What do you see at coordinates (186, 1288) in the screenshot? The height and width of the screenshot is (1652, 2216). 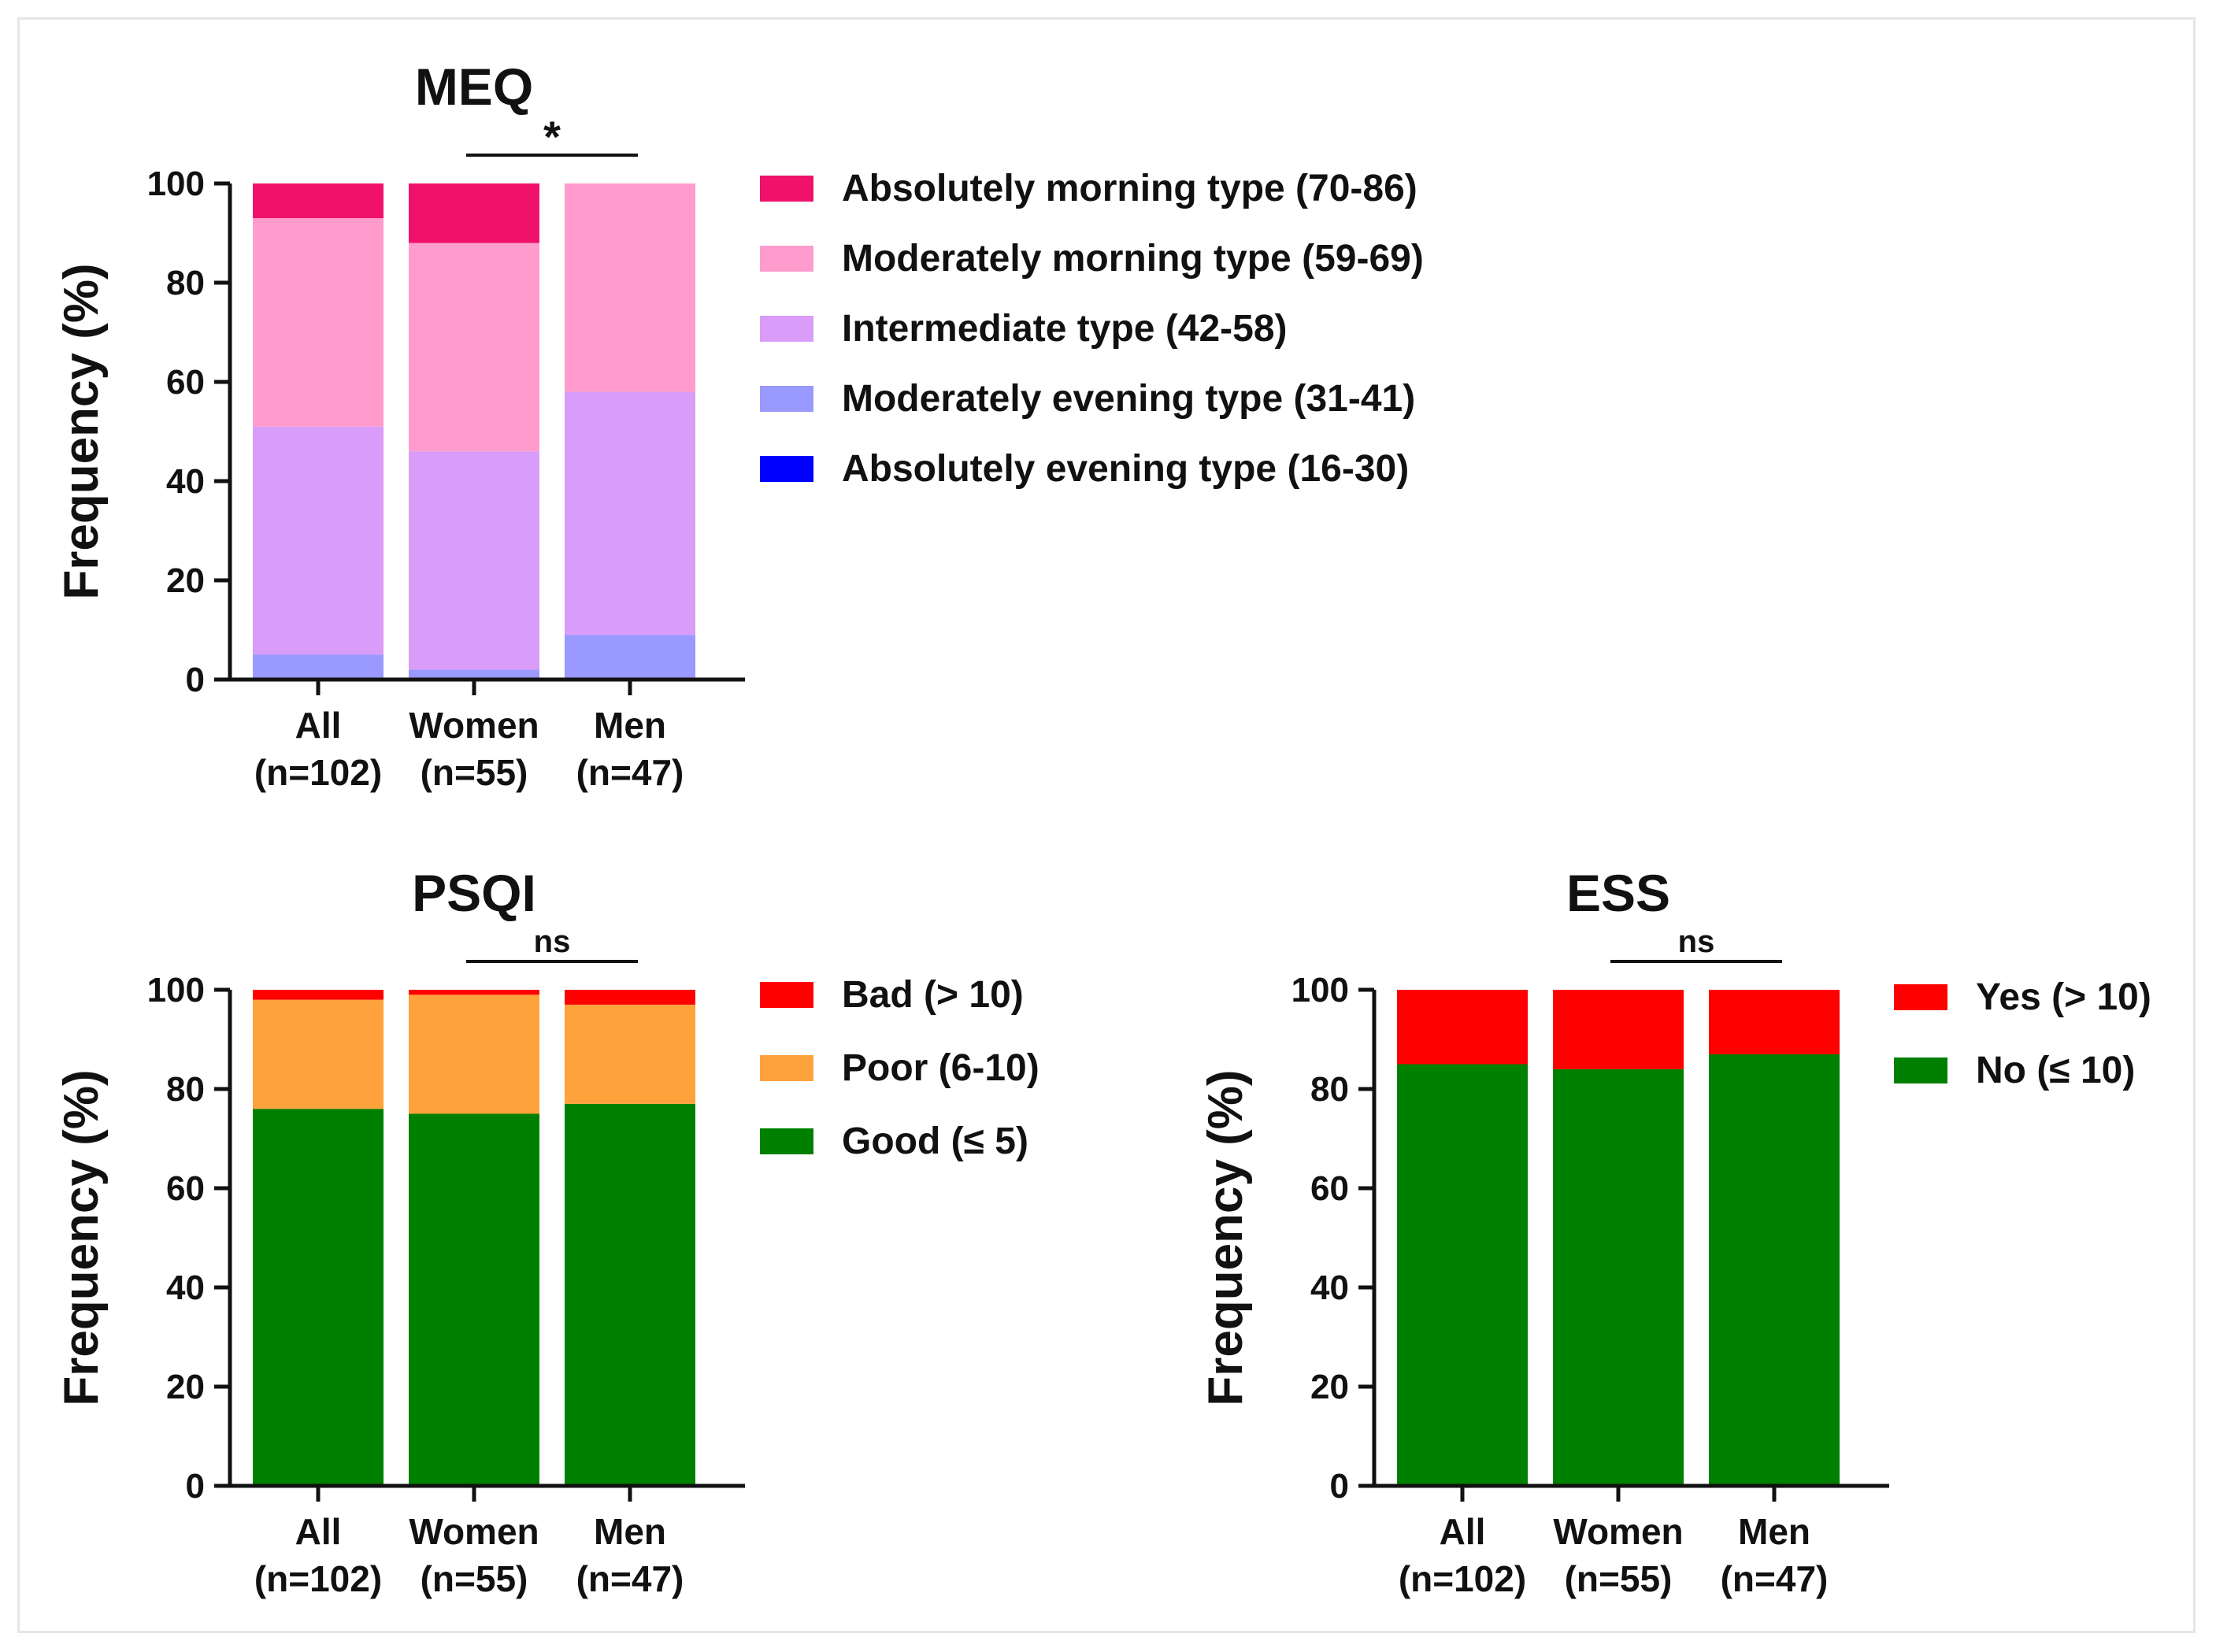 I see `psqi-y-tick-label: 40` at bounding box center [186, 1288].